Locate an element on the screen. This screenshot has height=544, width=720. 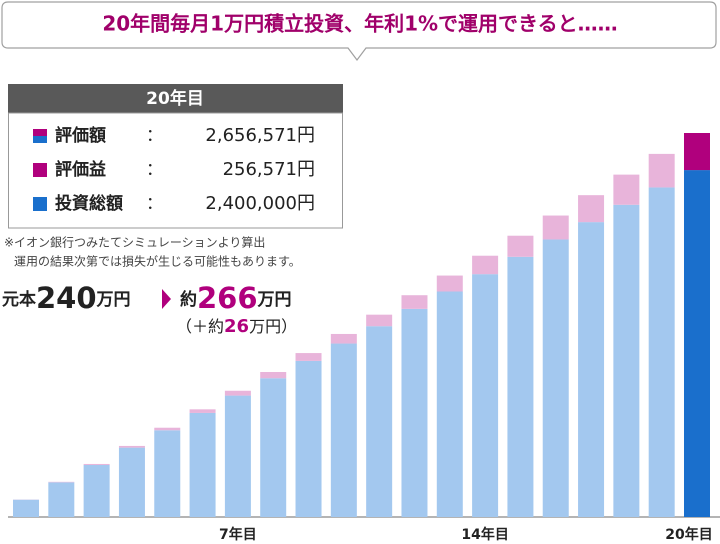
legend-icons is located at coordinates (40, 170).